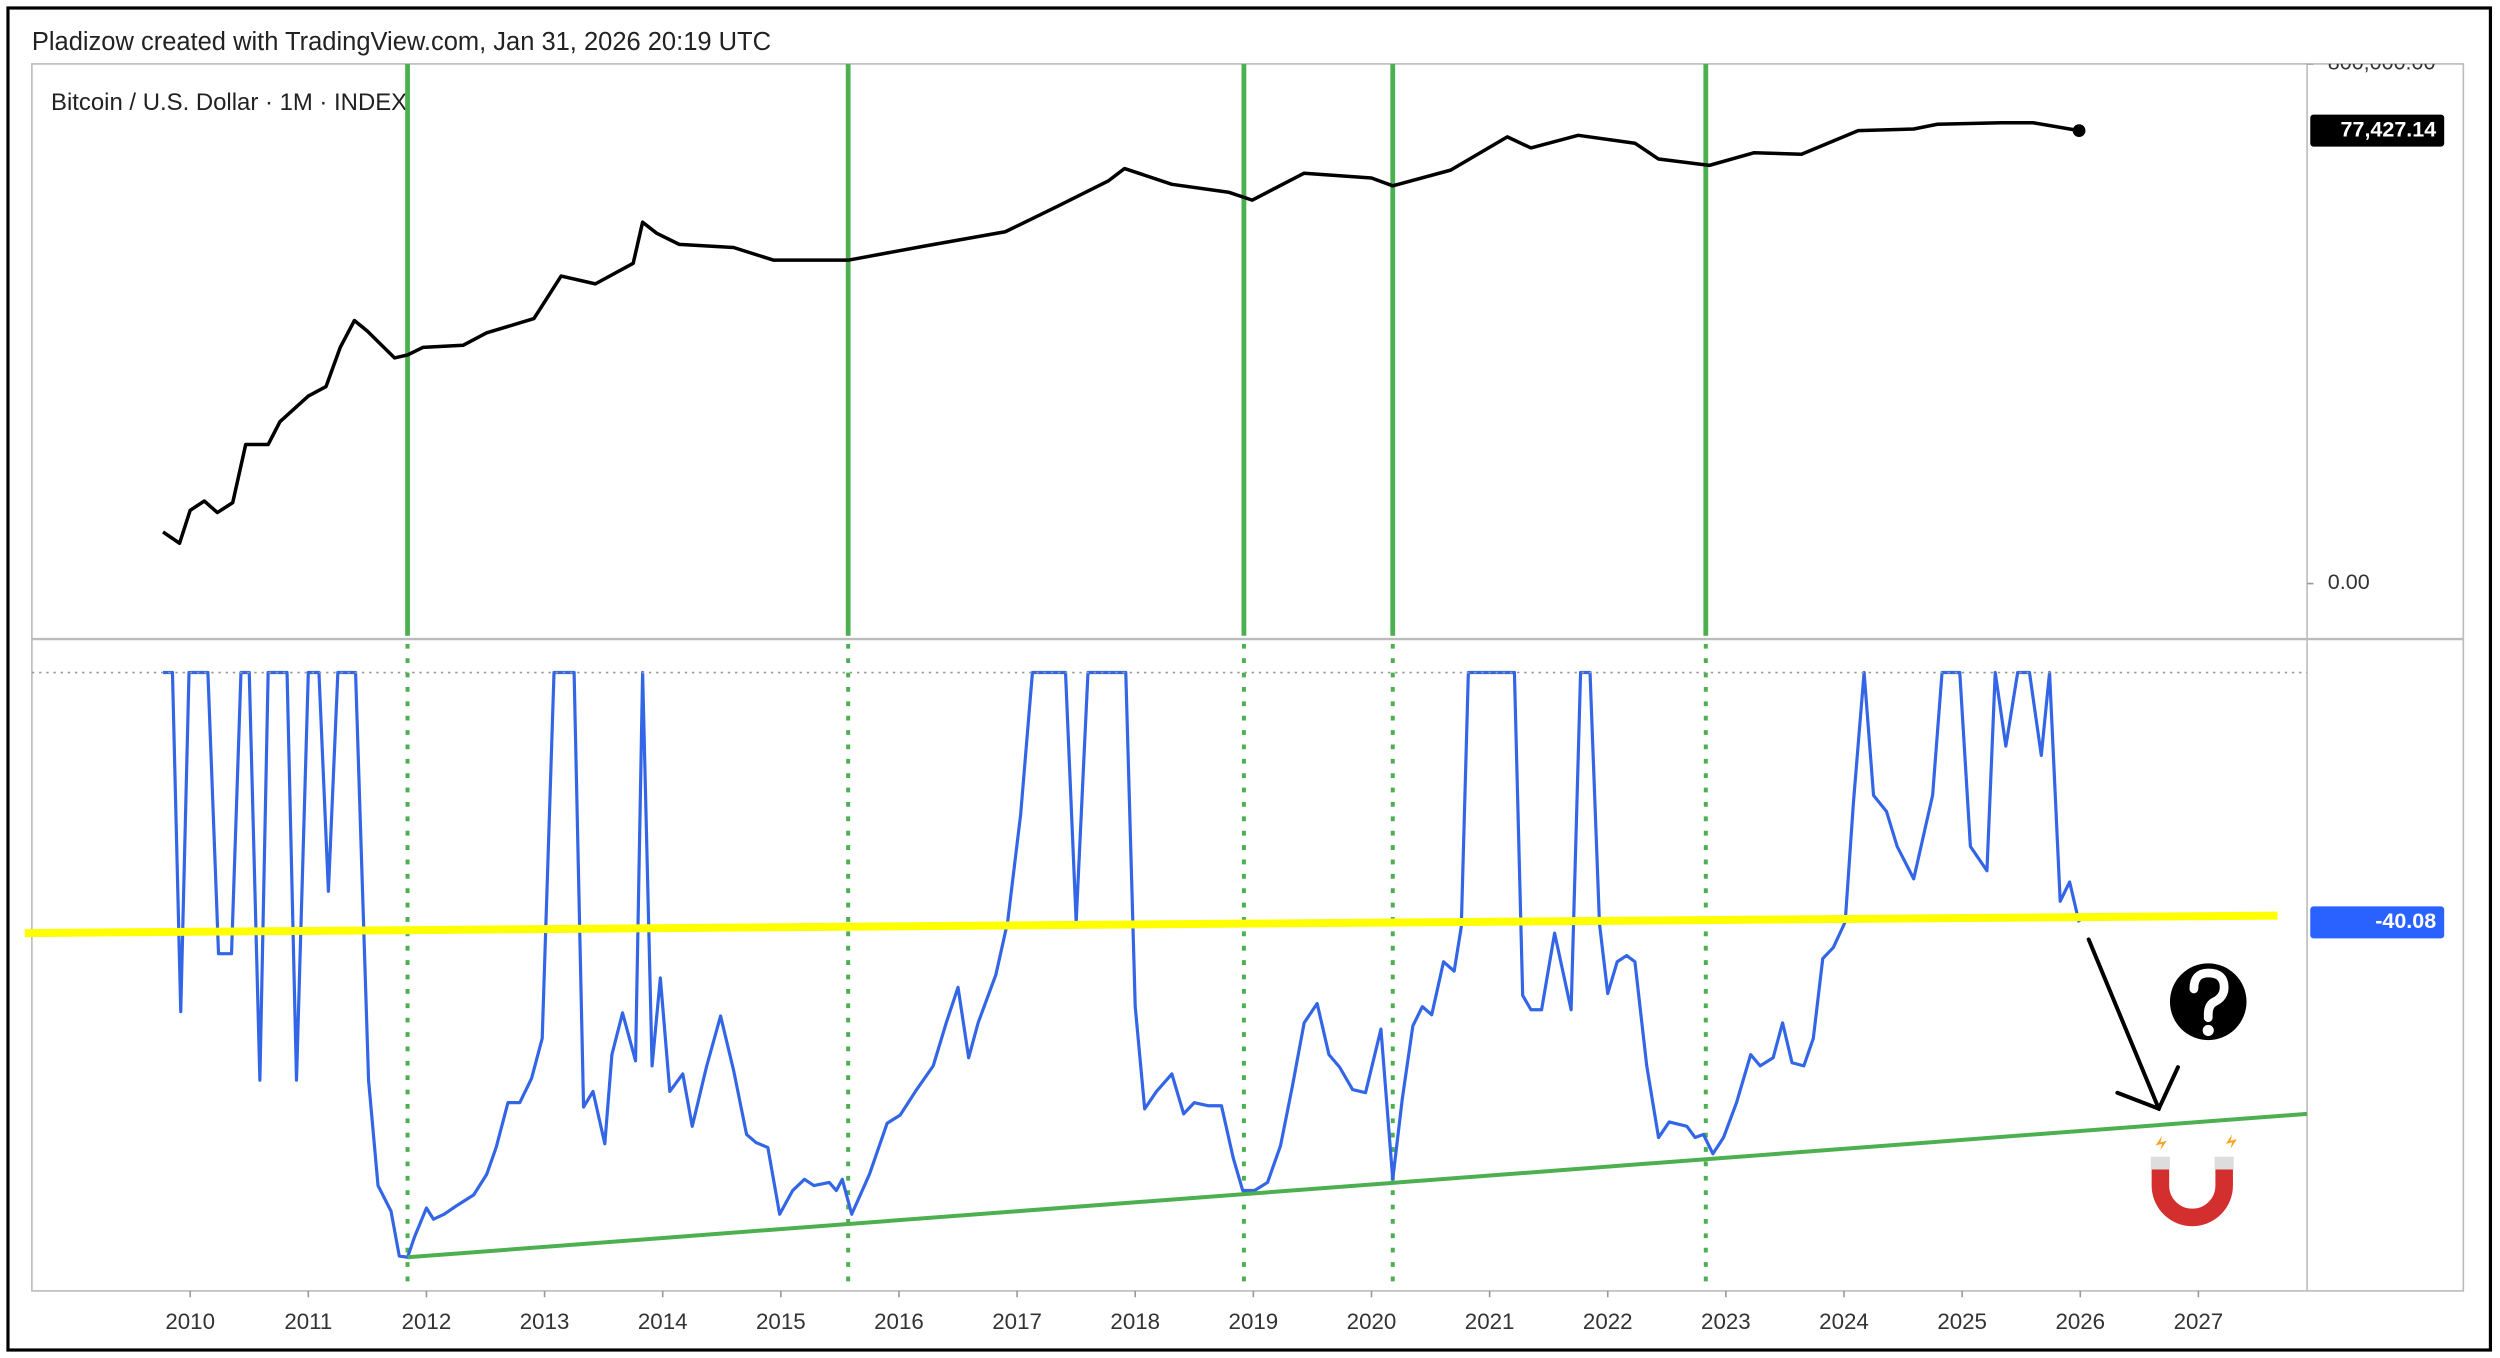 The image size is (2500, 1358). Describe the element at coordinates (2405, 921) in the screenshot. I see `last-value-label: -40.08` at that location.